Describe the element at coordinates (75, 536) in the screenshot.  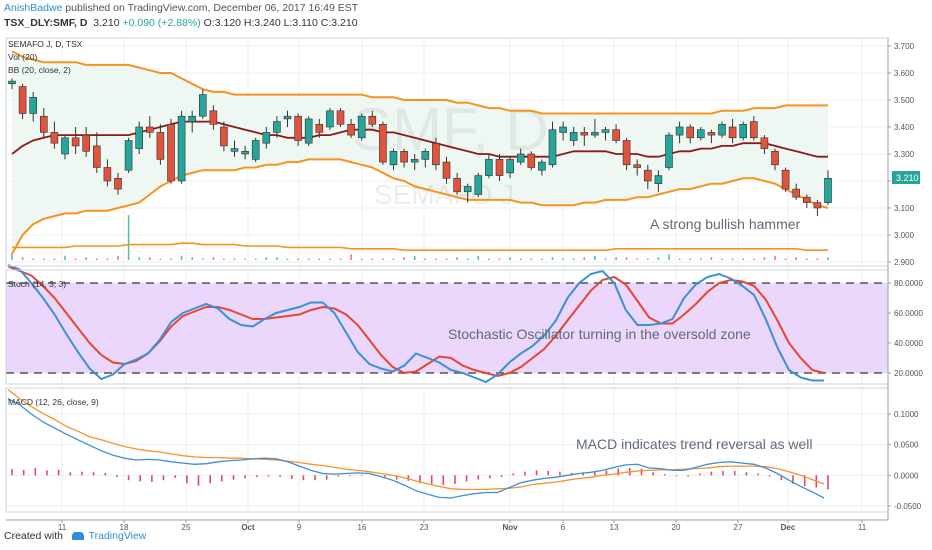
I see `footer: Created with TradingView` at that location.